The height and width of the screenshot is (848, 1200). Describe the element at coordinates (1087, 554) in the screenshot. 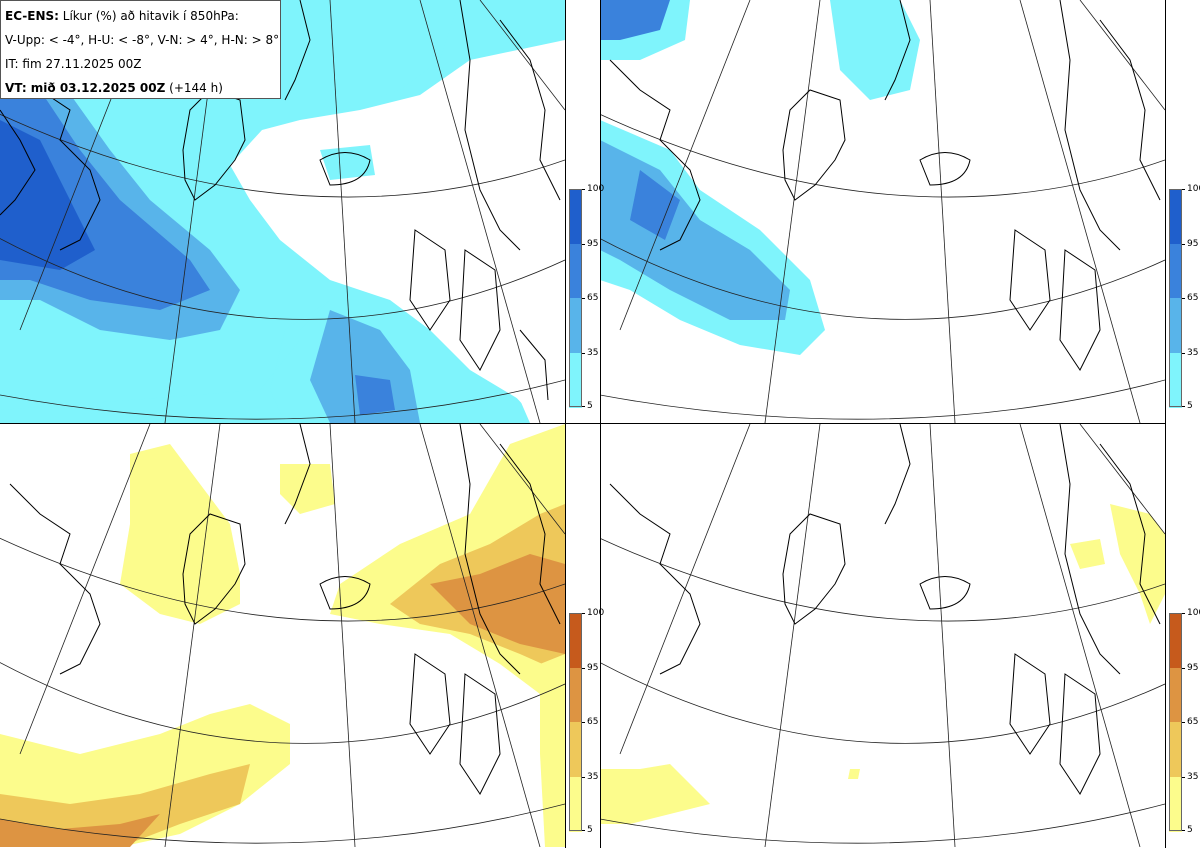

I see `prob-area-yellow-ne2` at that location.